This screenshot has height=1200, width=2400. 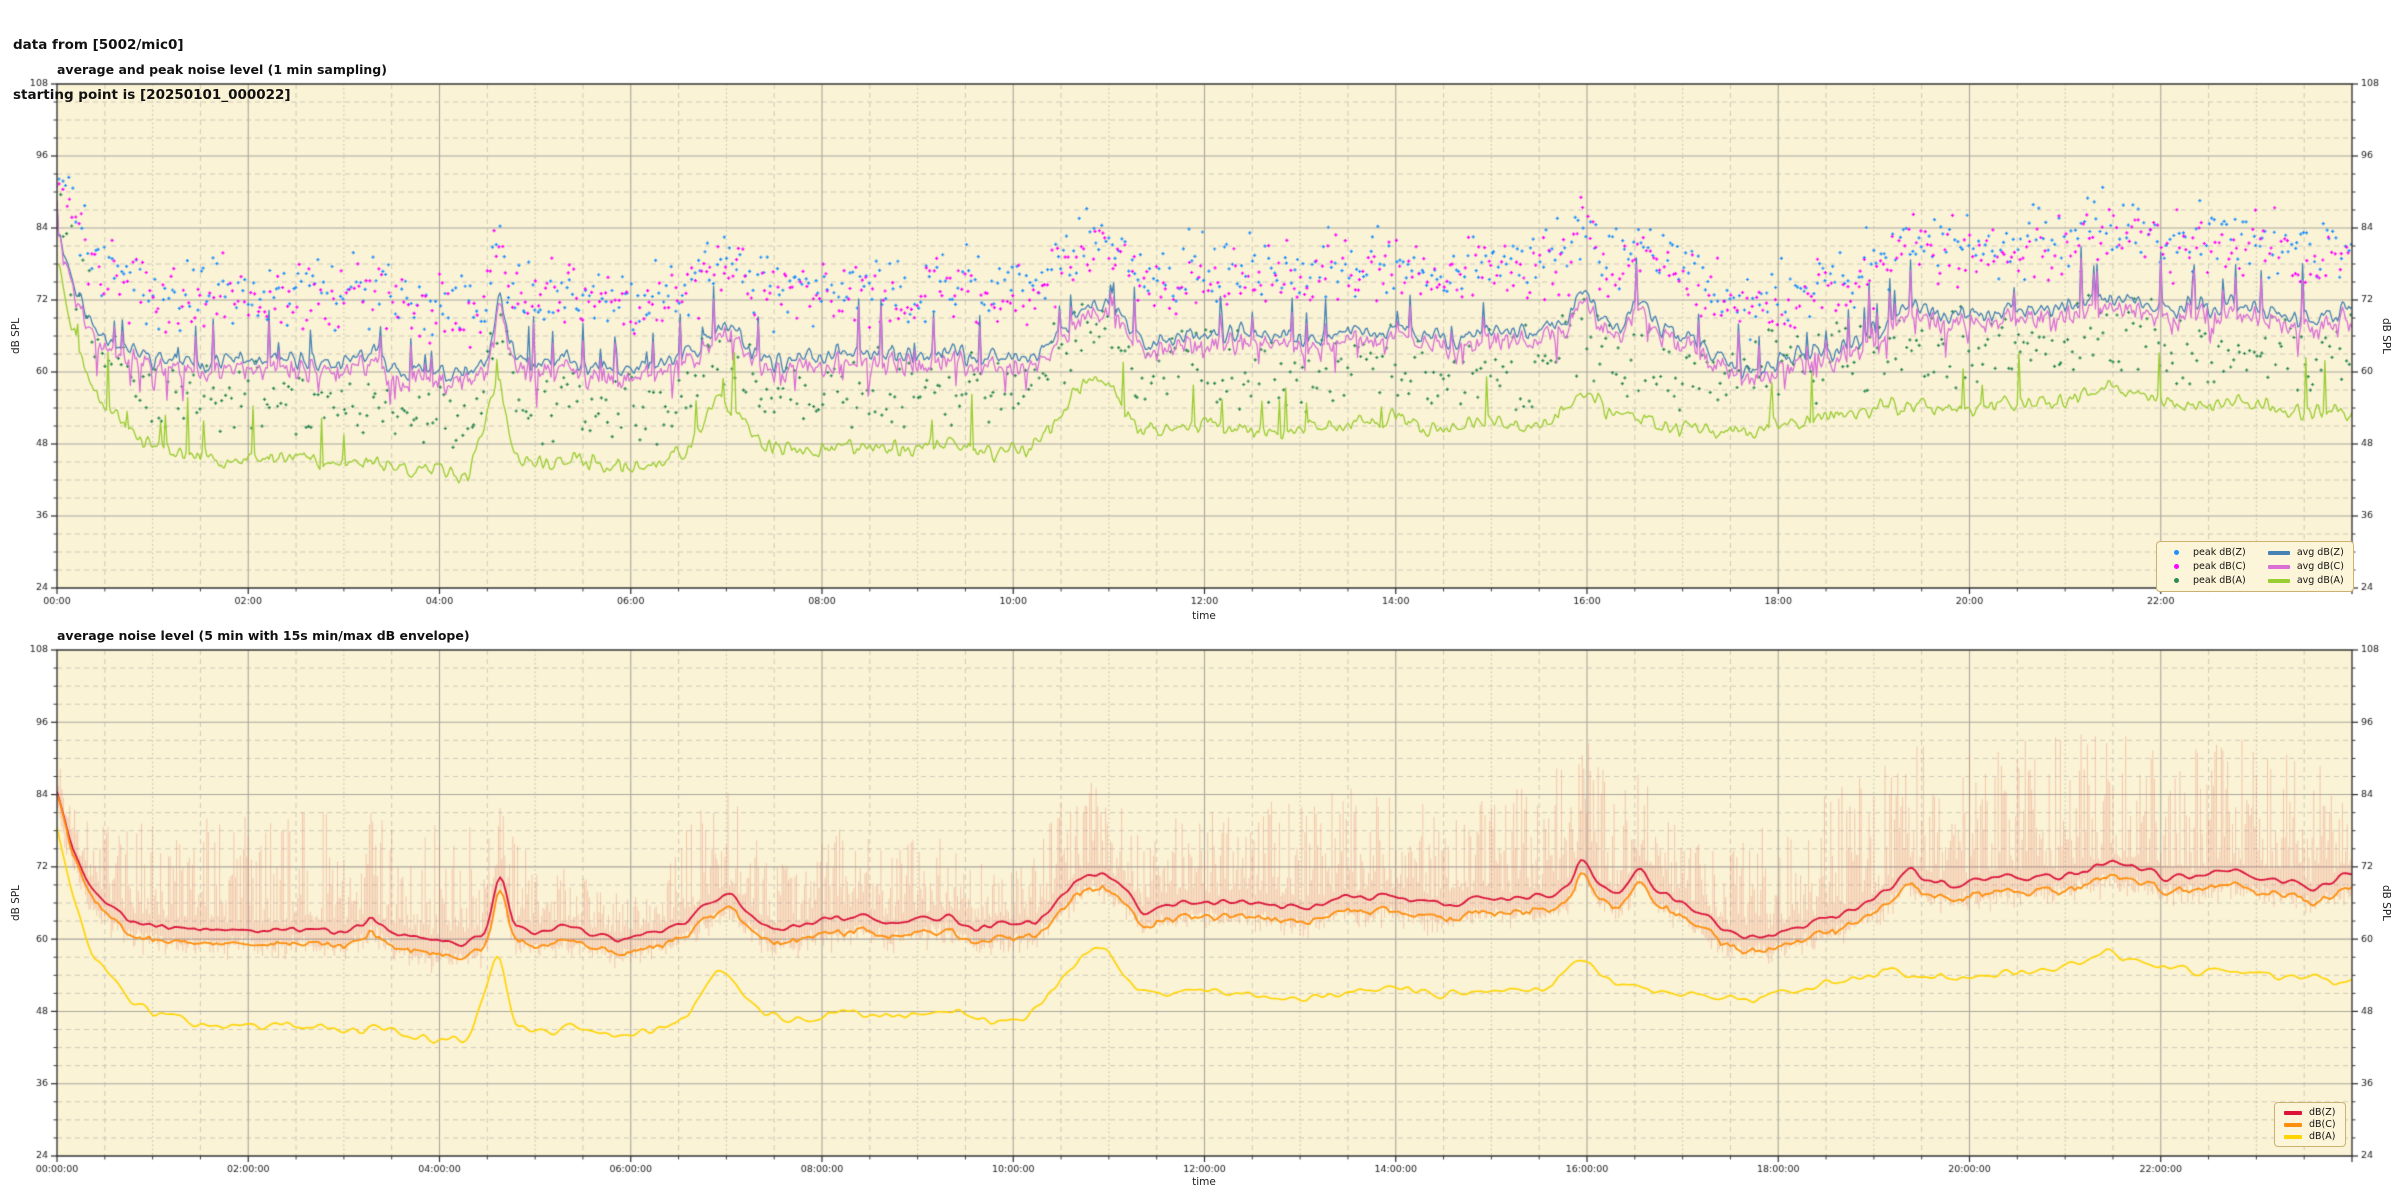 I want to click on legend-label: avg dB(Z), so click(x=2320, y=552).